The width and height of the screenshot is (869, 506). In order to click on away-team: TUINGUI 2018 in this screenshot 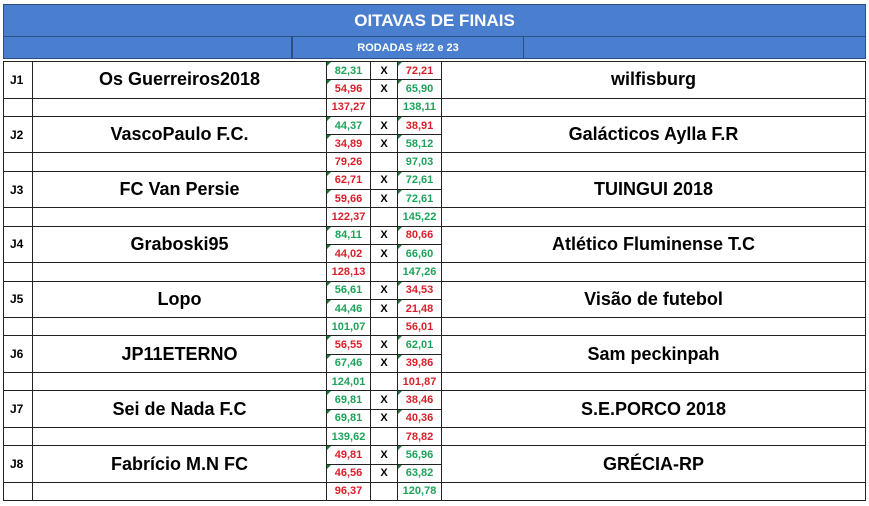, I will do `click(653, 189)`.